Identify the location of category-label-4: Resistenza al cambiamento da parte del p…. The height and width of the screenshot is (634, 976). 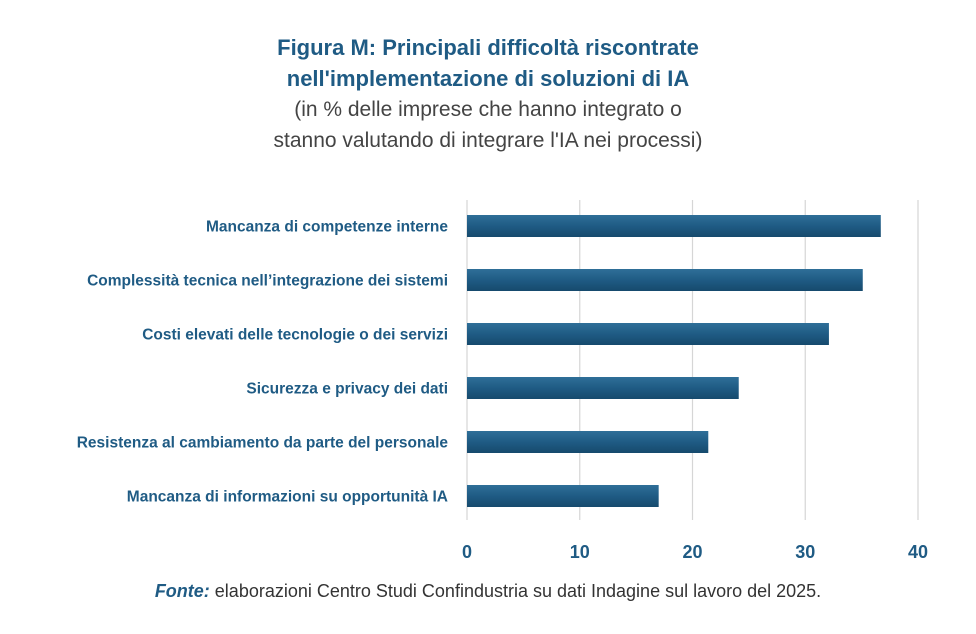
(263, 443).